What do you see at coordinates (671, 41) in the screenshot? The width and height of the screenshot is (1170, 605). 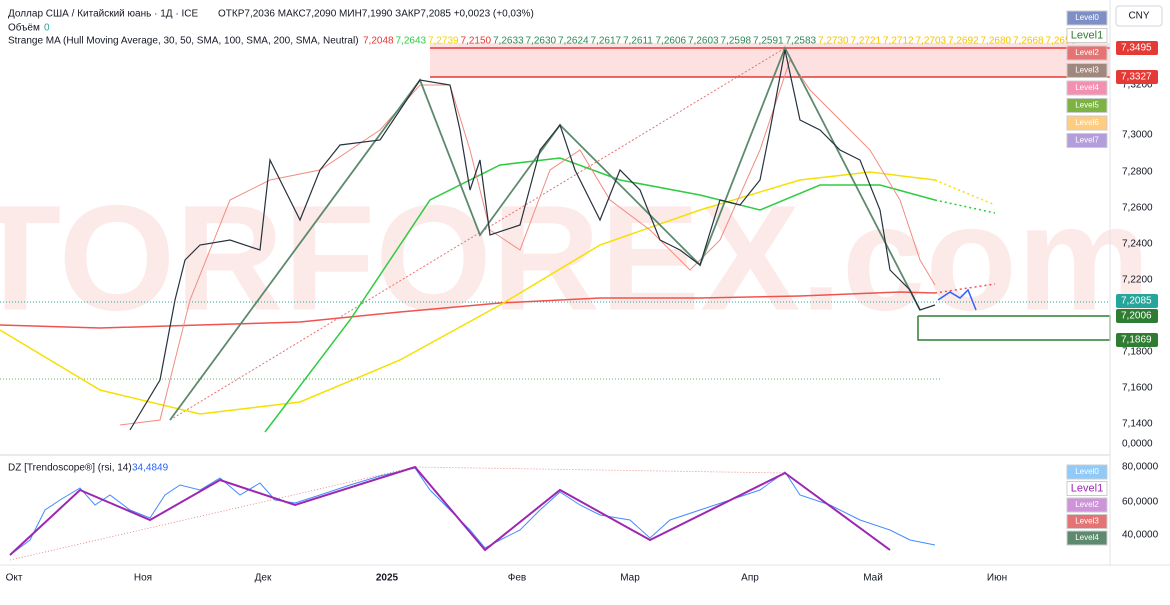 I see `indicator-value: 7,2606` at bounding box center [671, 41].